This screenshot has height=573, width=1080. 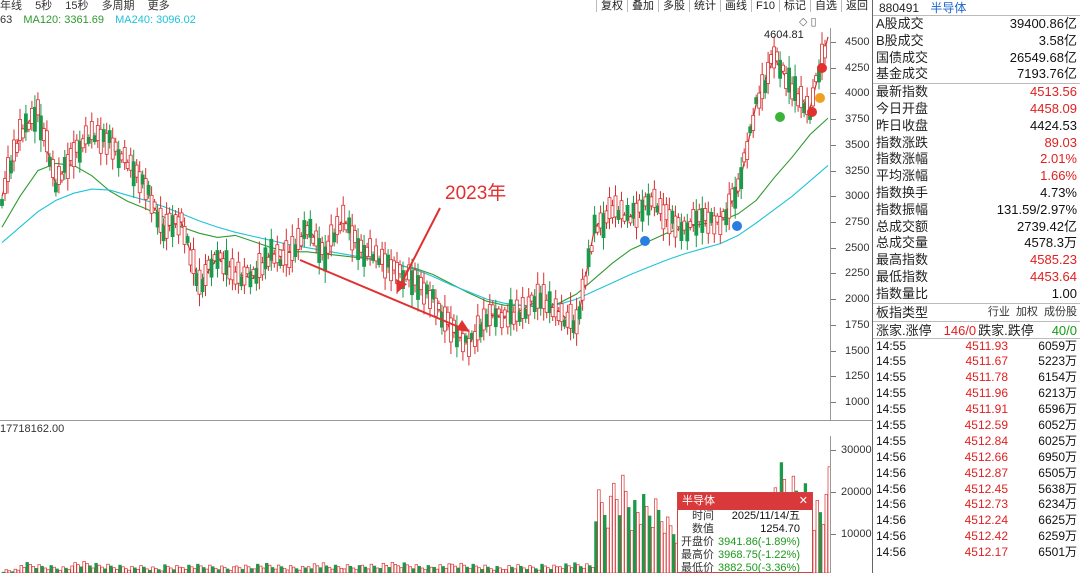 I want to click on toolbar-watchlist-button: 自选, so click(x=825, y=6).